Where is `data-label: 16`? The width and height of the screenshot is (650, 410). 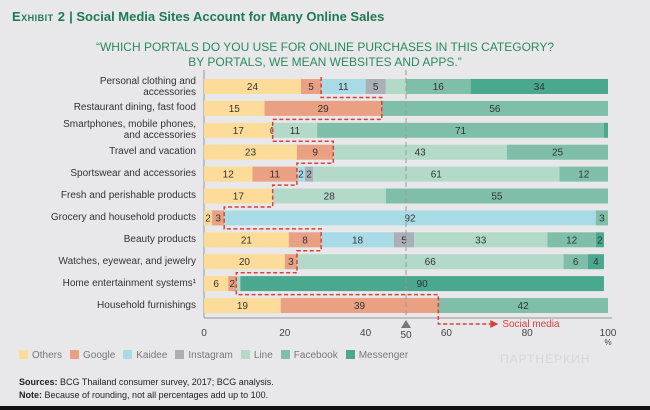
data-label: 16 is located at coordinates (439, 87).